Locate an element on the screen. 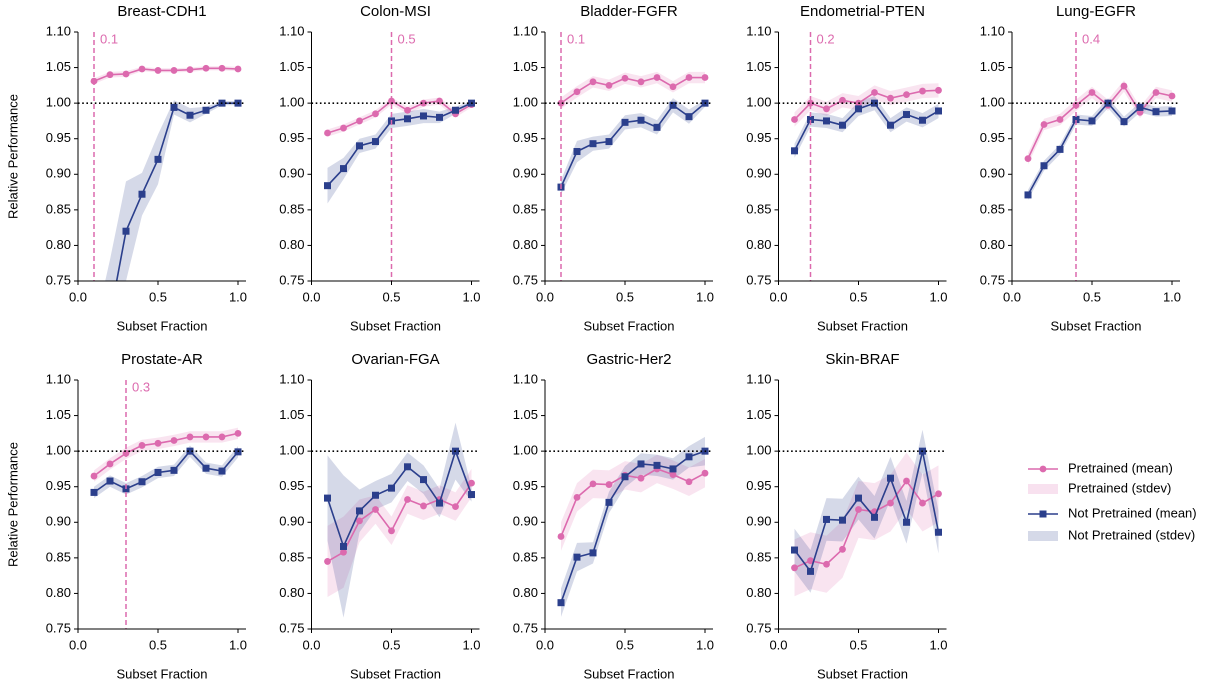 This screenshot has height=688, width=1218. y-tick-label: 0.90 is located at coordinates (758, 521).